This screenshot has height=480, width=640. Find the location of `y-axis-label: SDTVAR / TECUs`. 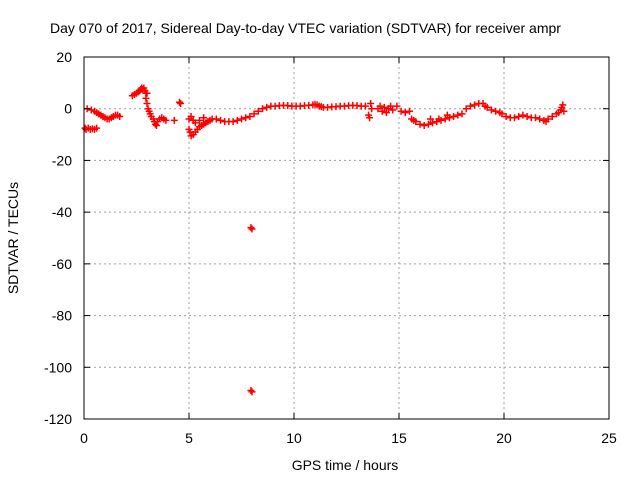

y-axis-label: SDTVAR / TECUs is located at coordinates (13, 238).